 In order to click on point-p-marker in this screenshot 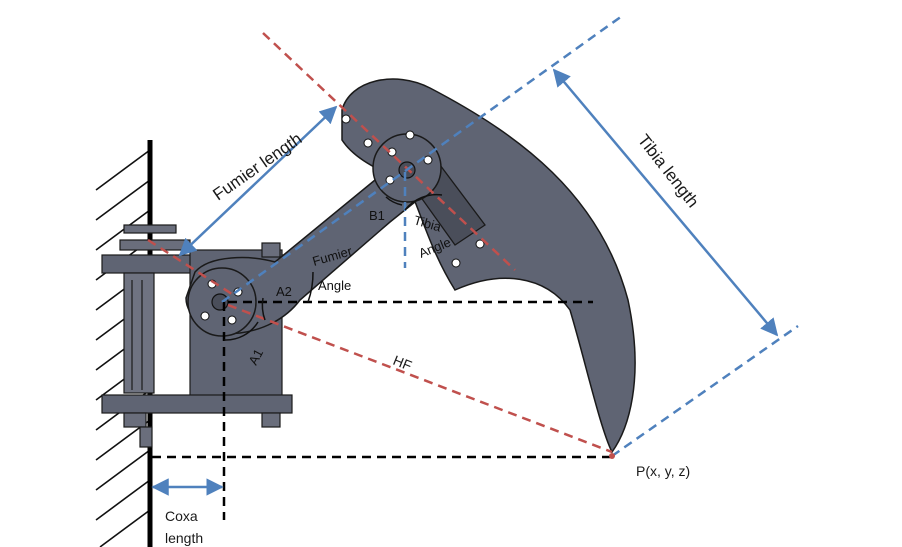, I will do `click(612, 456)`.